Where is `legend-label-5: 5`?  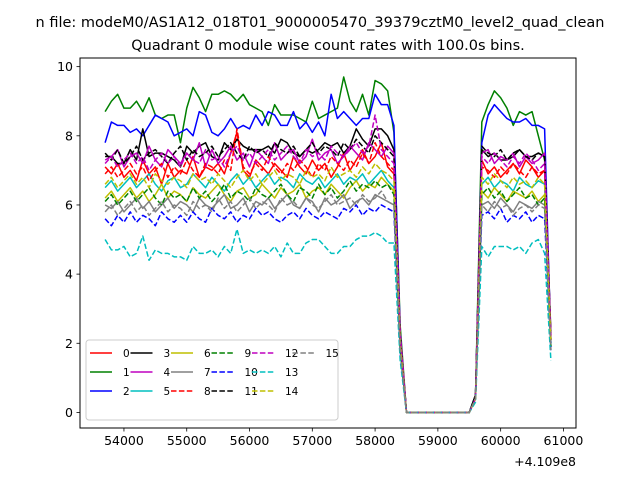 legend-label-5: 5 is located at coordinates (167, 392).